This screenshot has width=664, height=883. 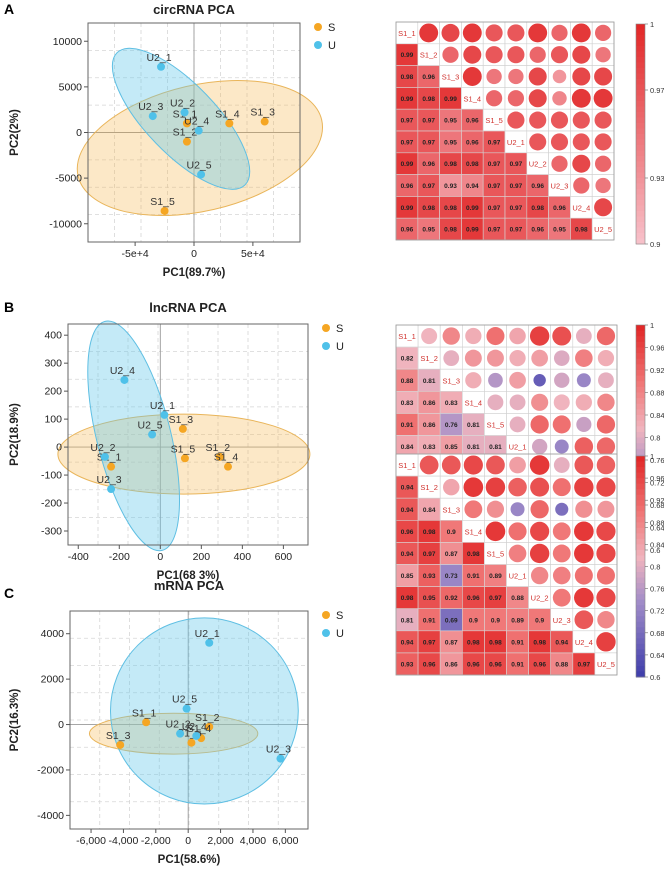 I want to click on correlation-value: 0.99, so click(x=472, y=208).